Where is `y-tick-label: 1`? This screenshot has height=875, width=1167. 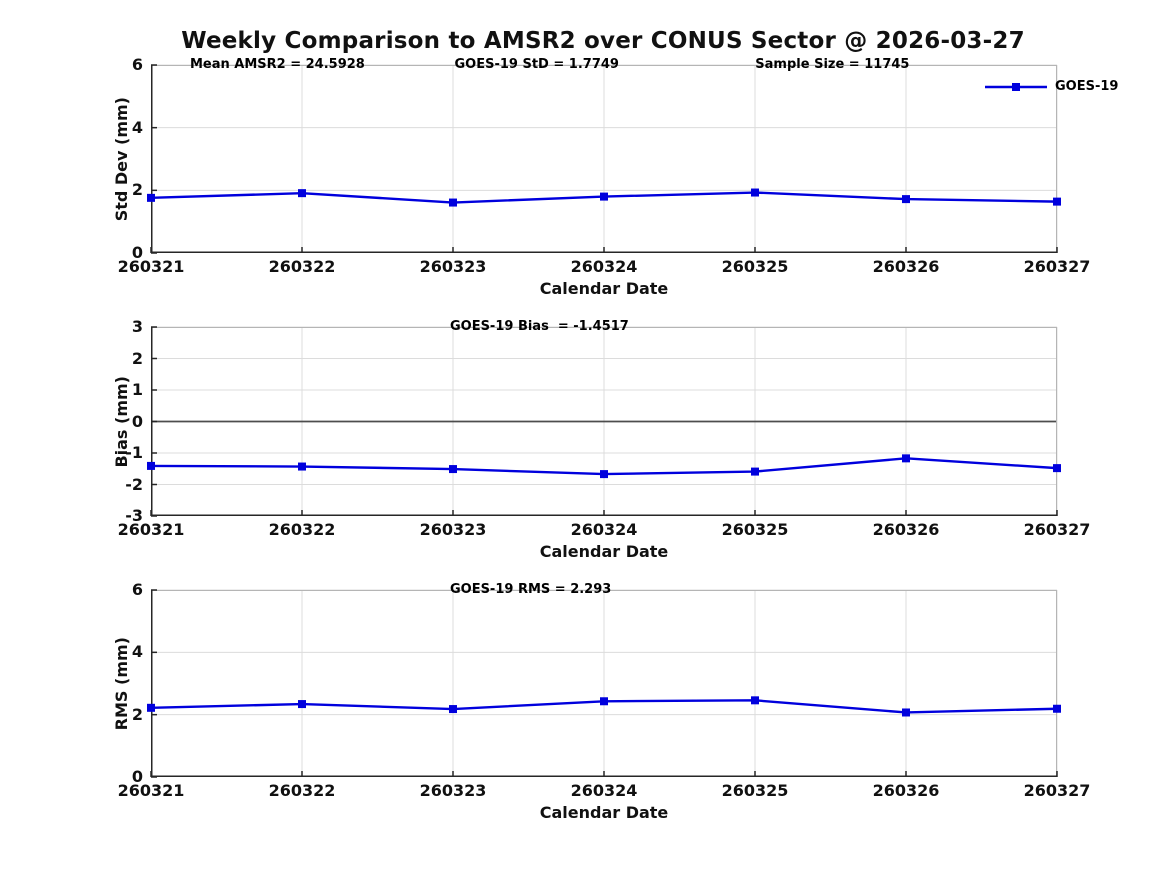 y-tick-label: 1 is located at coordinates (137, 389).